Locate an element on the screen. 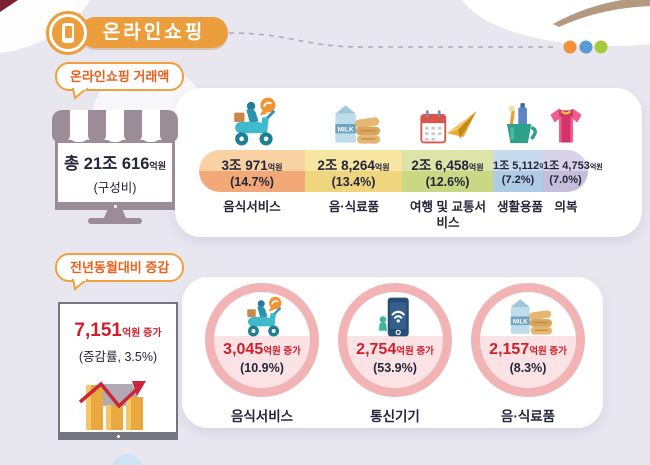 This screenshot has width=650, height=465. monitor-base is located at coordinates (115, 221).